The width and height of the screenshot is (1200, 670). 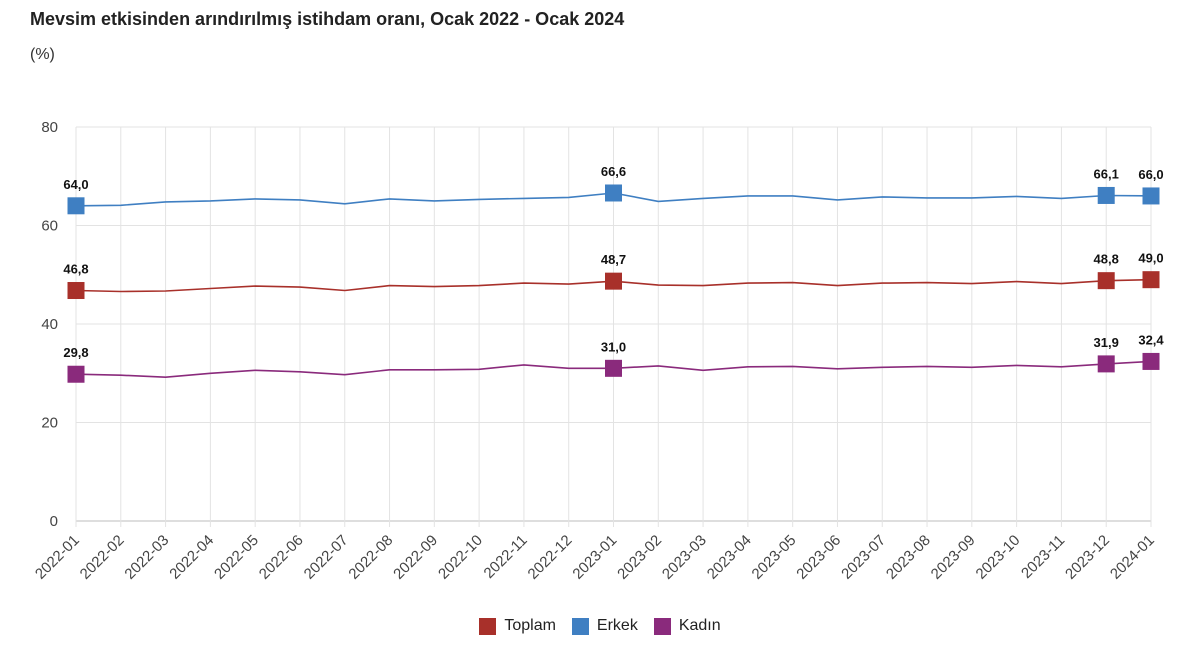 I want to click on x-tick-label: 2023-12, so click(x=1087, y=557).